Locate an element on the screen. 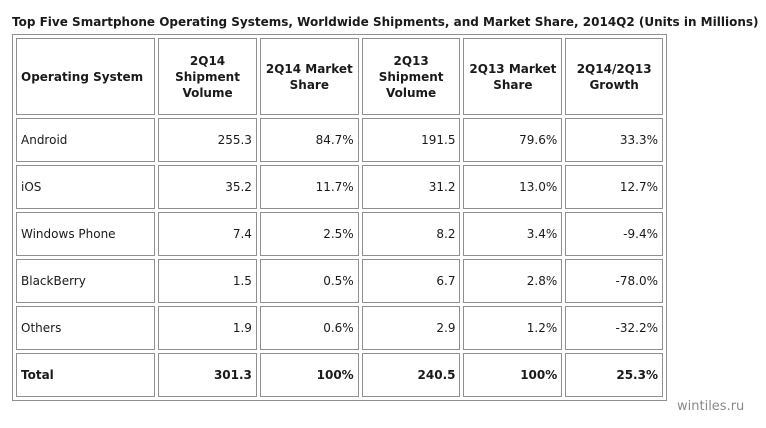  ship-2q14-cell: 35.2 is located at coordinates (207, 187).